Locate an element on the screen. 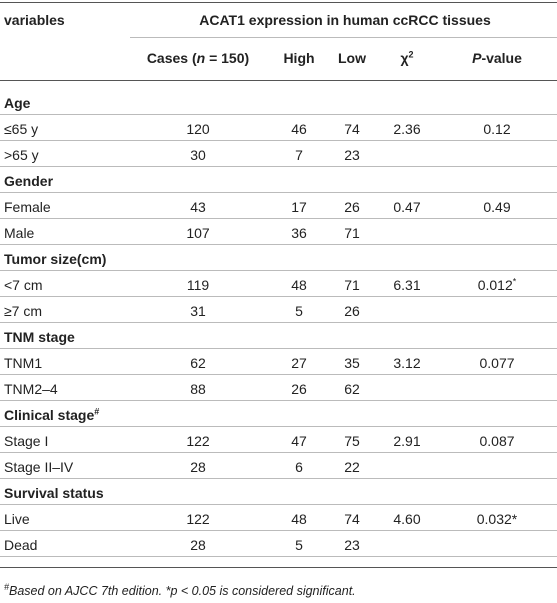 The image size is (557, 603). cell-text: Male is located at coordinates (19, 233).